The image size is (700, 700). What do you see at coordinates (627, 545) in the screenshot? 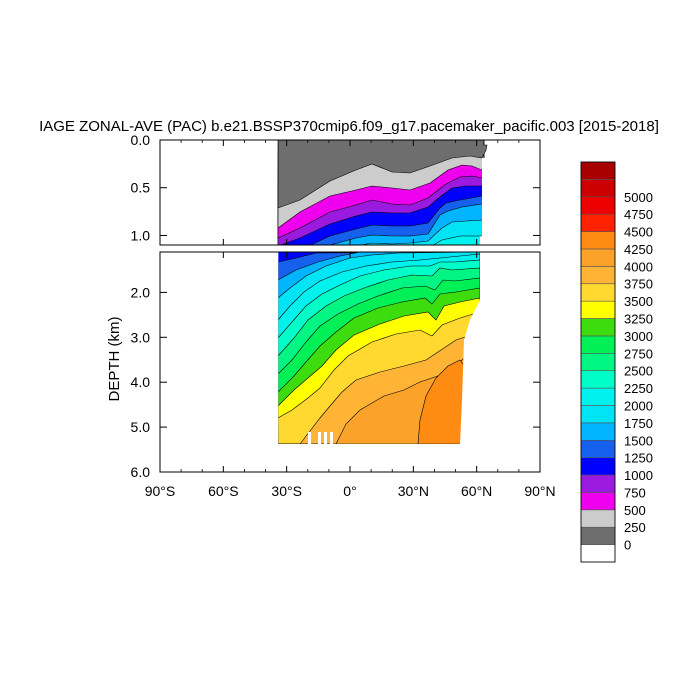
I see `colorbar-label: 0` at bounding box center [627, 545].